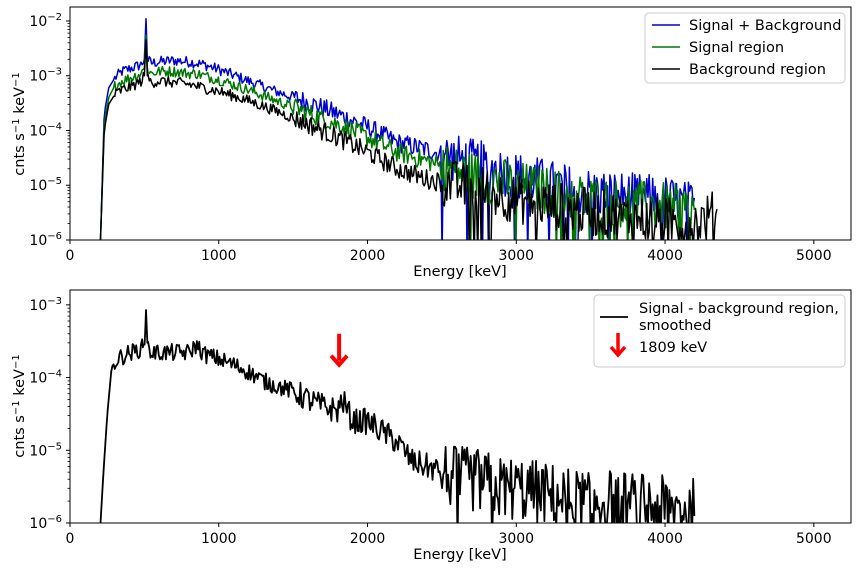 This screenshot has height=568, width=856. I want to click on bottom-x-axis-label: Energy [keV], so click(459, 555).